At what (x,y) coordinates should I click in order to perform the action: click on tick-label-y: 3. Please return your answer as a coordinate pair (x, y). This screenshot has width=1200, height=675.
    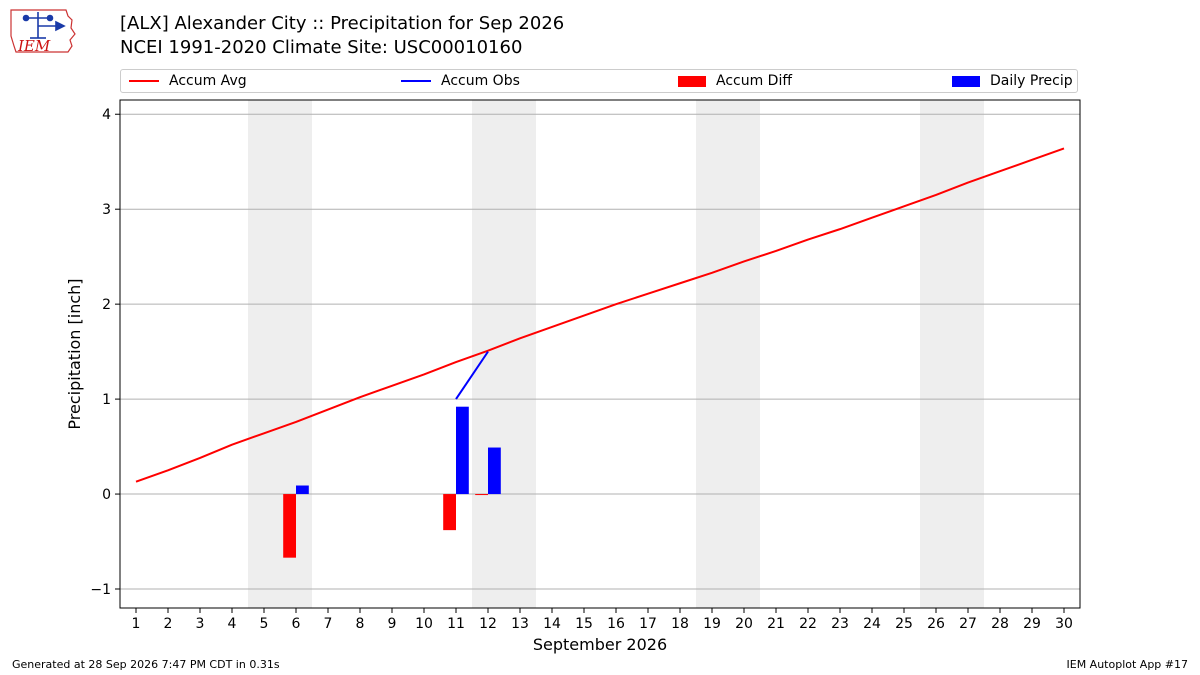
    Looking at the image, I should click on (106, 210).